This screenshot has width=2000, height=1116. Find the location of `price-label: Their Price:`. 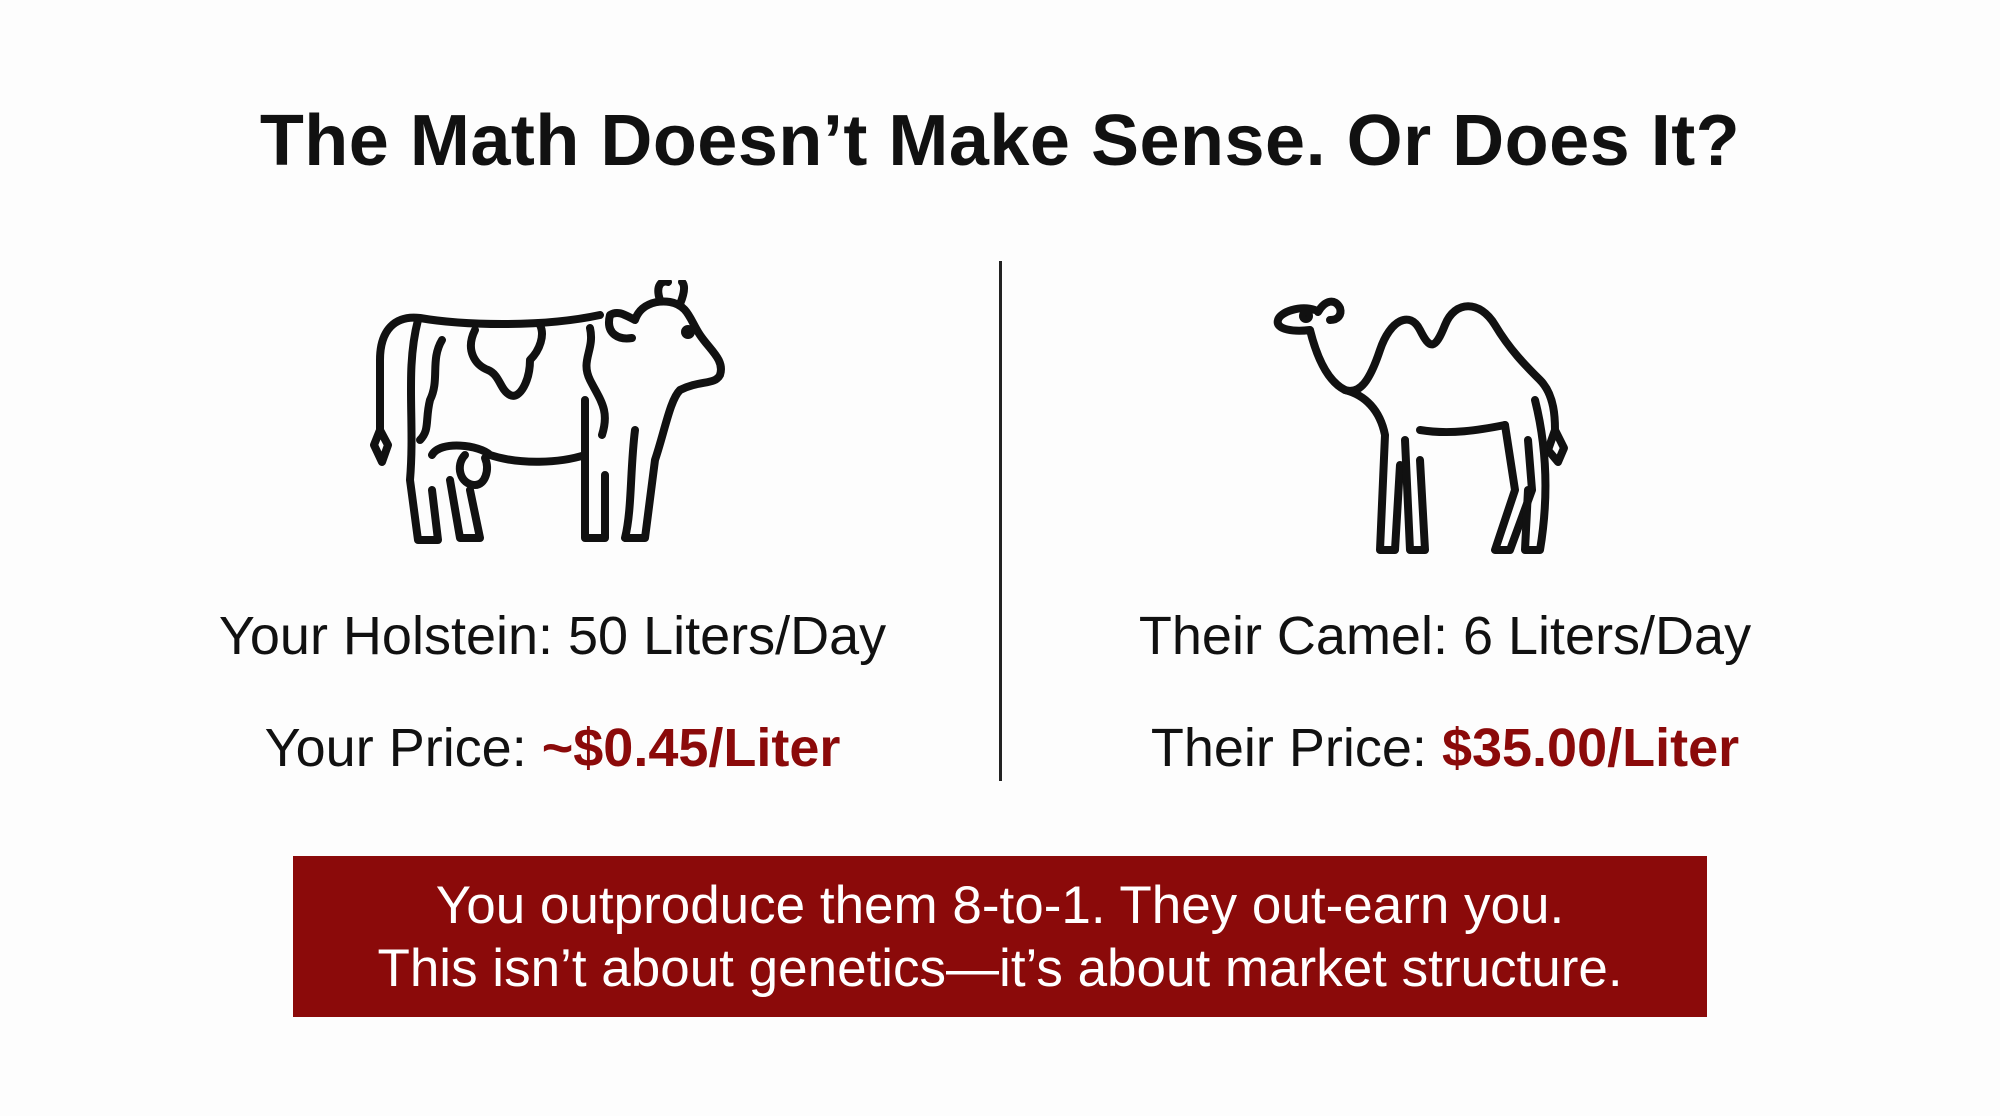

price-label: Their Price: is located at coordinates (1296, 748).